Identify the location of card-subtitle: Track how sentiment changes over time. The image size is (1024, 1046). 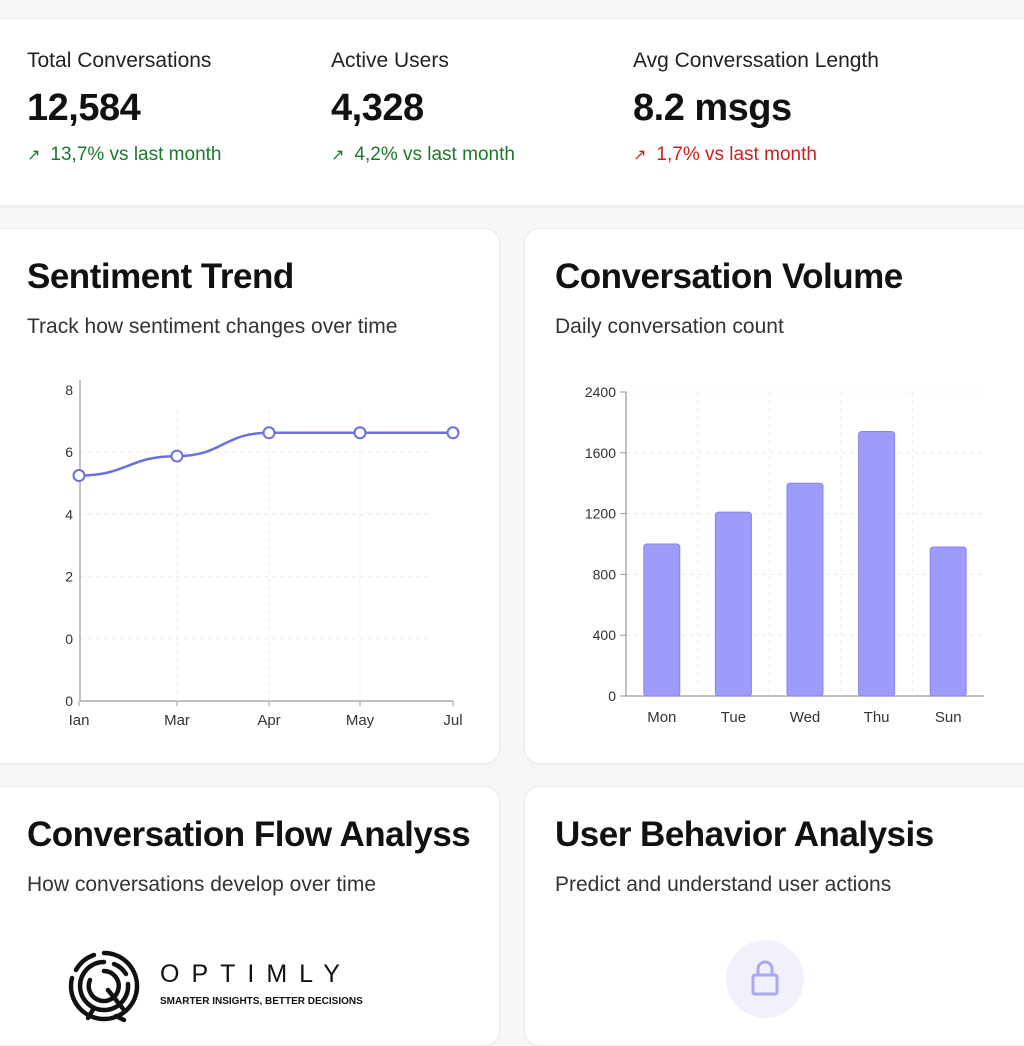
(212, 326).